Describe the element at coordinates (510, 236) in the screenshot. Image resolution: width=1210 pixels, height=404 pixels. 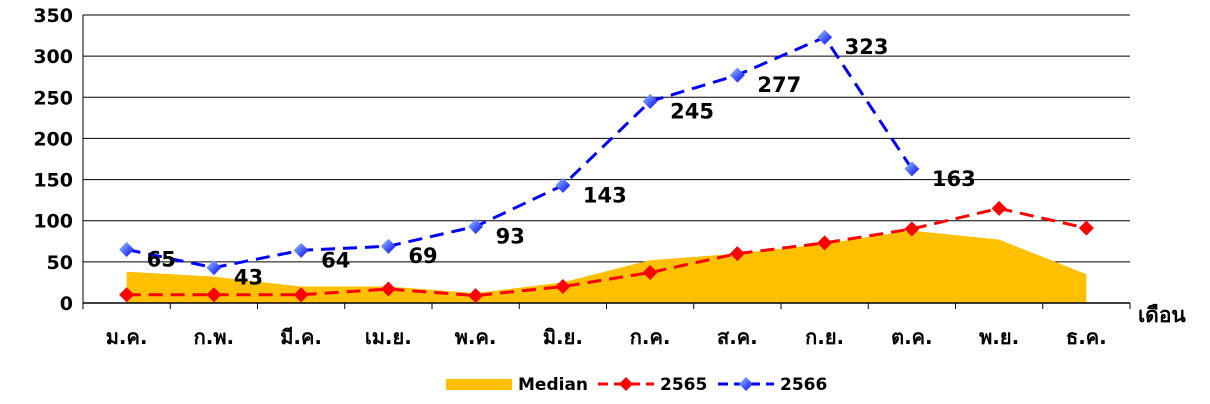
I see `series-2566-data-label: 93` at that location.